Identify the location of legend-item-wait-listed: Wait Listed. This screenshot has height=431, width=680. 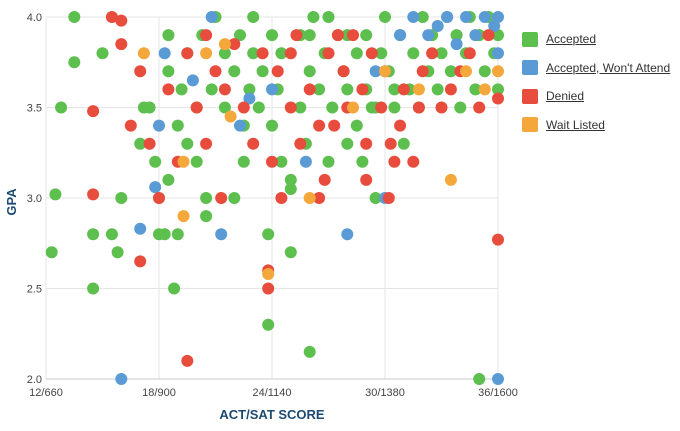
(601, 125).